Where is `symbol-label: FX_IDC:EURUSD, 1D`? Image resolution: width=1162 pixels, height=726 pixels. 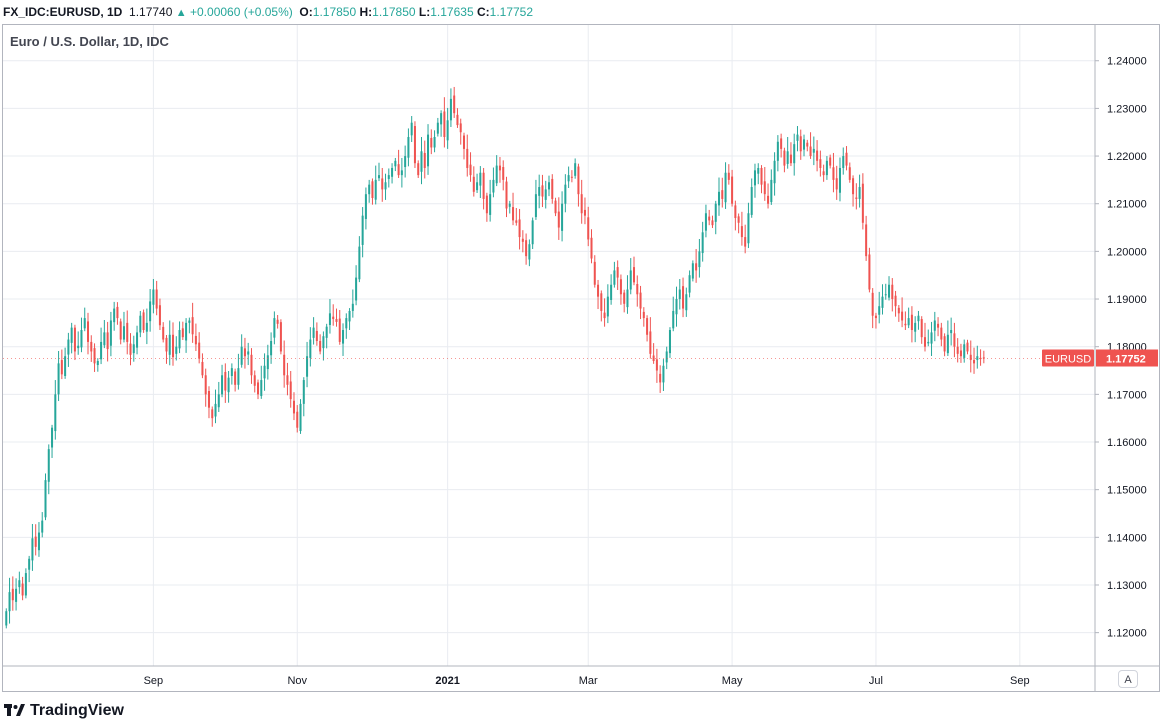 symbol-label: FX_IDC:EURUSD, 1D is located at coordinates (63, 12).